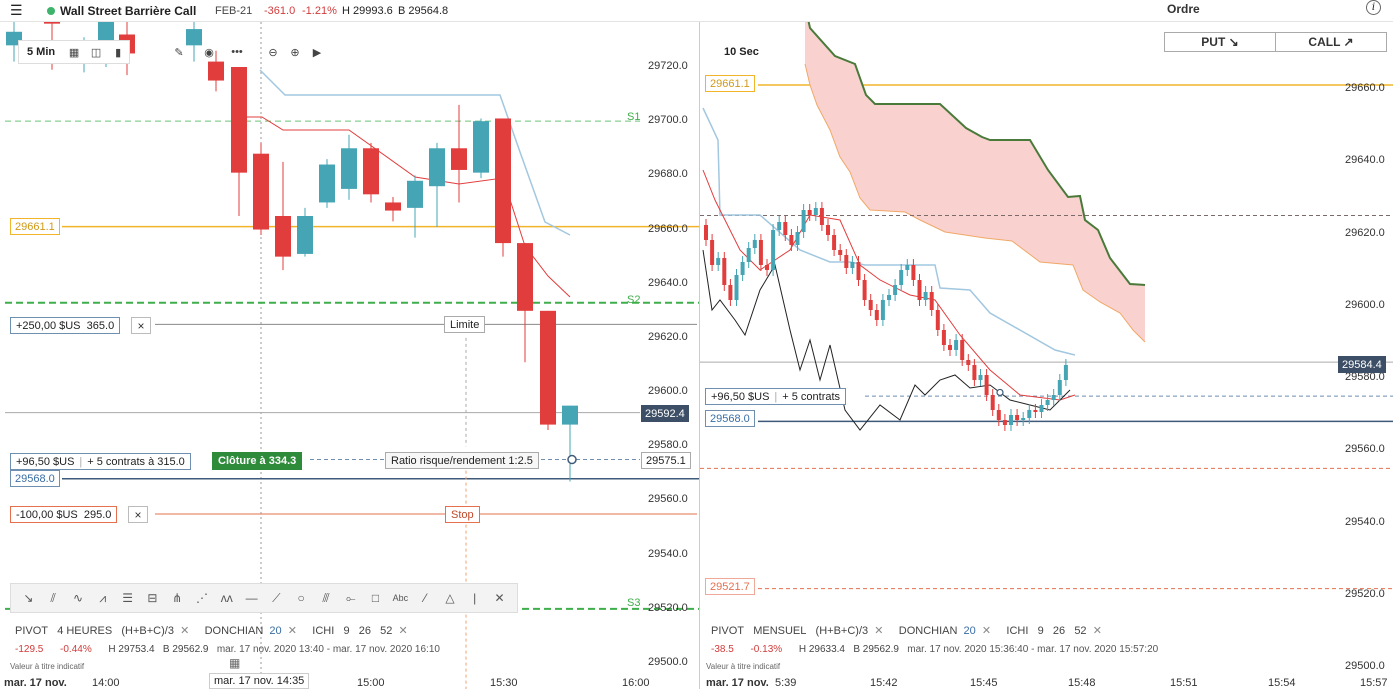 The height and width of the screenshot is (689, 1393). Describe the element at coordinates (177, 598) in the screenshot. I see `pitchfork-icon: ⋔` at that location.